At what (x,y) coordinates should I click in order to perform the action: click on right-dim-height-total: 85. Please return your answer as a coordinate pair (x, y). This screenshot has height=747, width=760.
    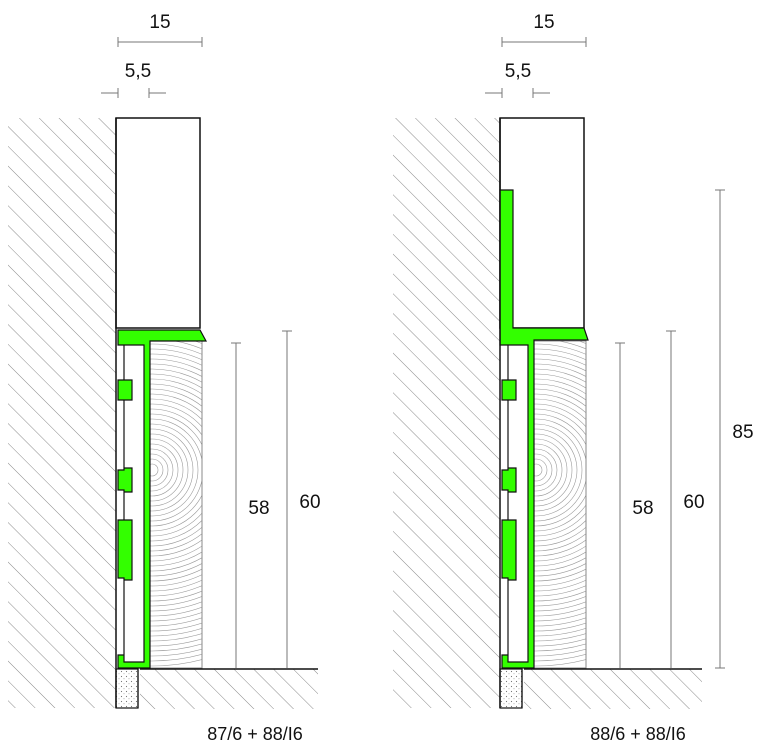
    Looking at the image, I should click on (742, 432).